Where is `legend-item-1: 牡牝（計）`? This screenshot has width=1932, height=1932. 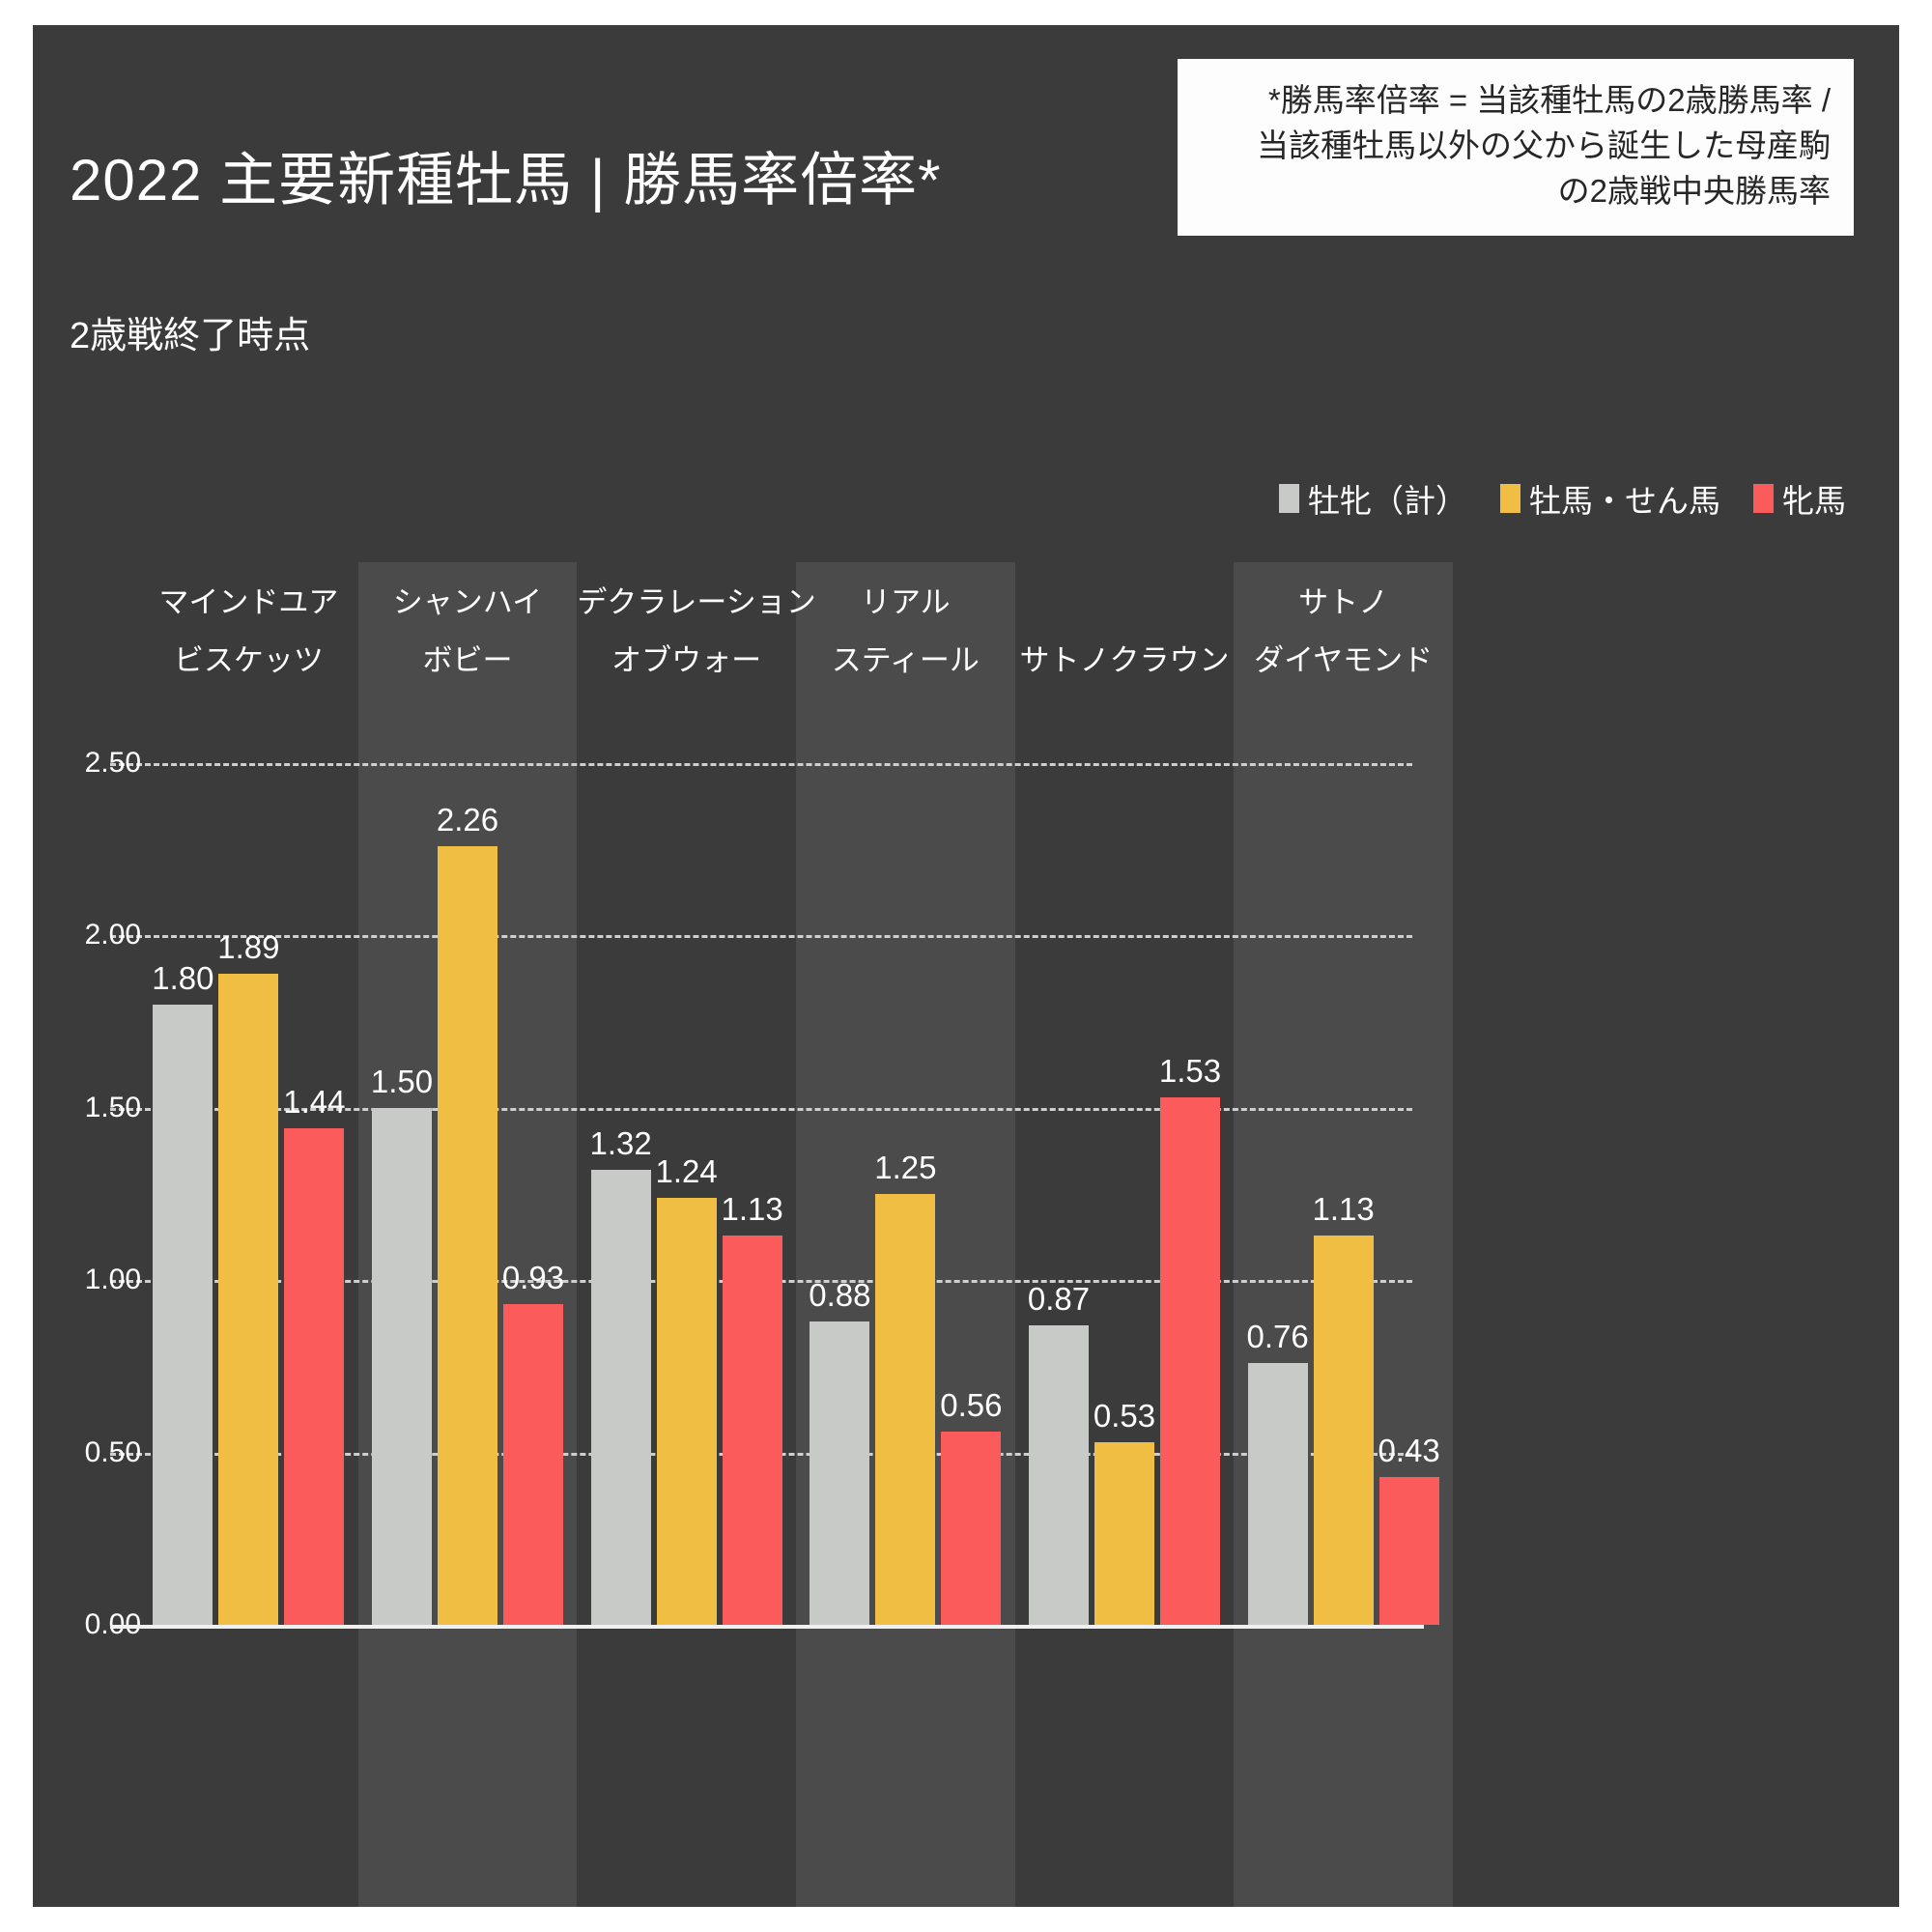 legend-item-1: 牡牝（計） is located at coordinates (1373, 498).